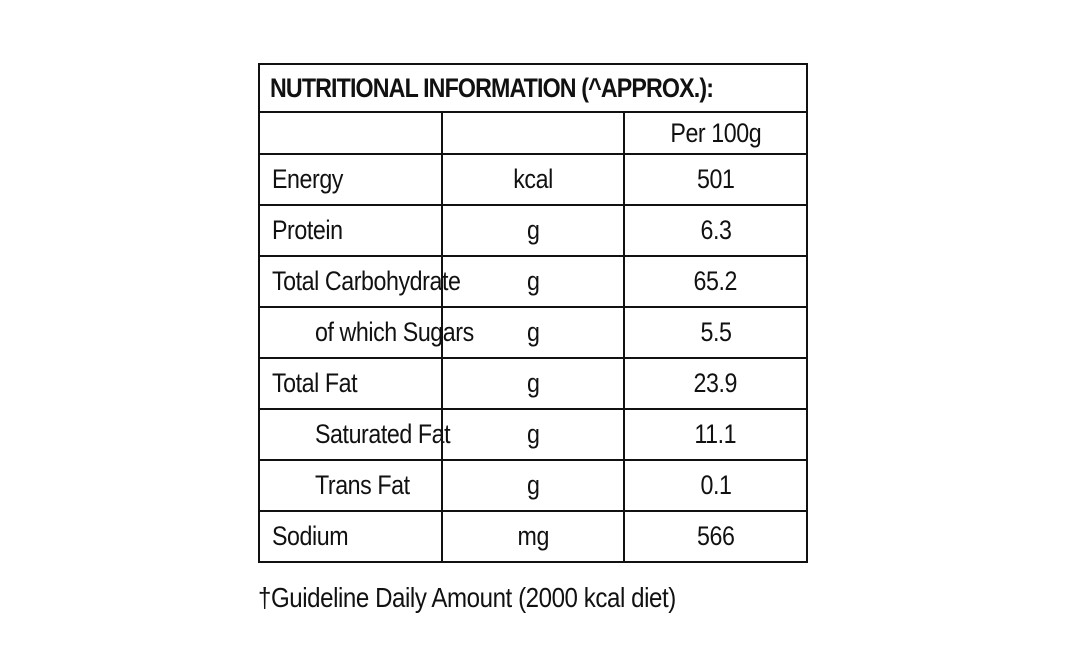 Image resolution: width=1068 pixels, height=671 pixels. I want to click on table-row: Protein g 6.3, so click(533, 230).